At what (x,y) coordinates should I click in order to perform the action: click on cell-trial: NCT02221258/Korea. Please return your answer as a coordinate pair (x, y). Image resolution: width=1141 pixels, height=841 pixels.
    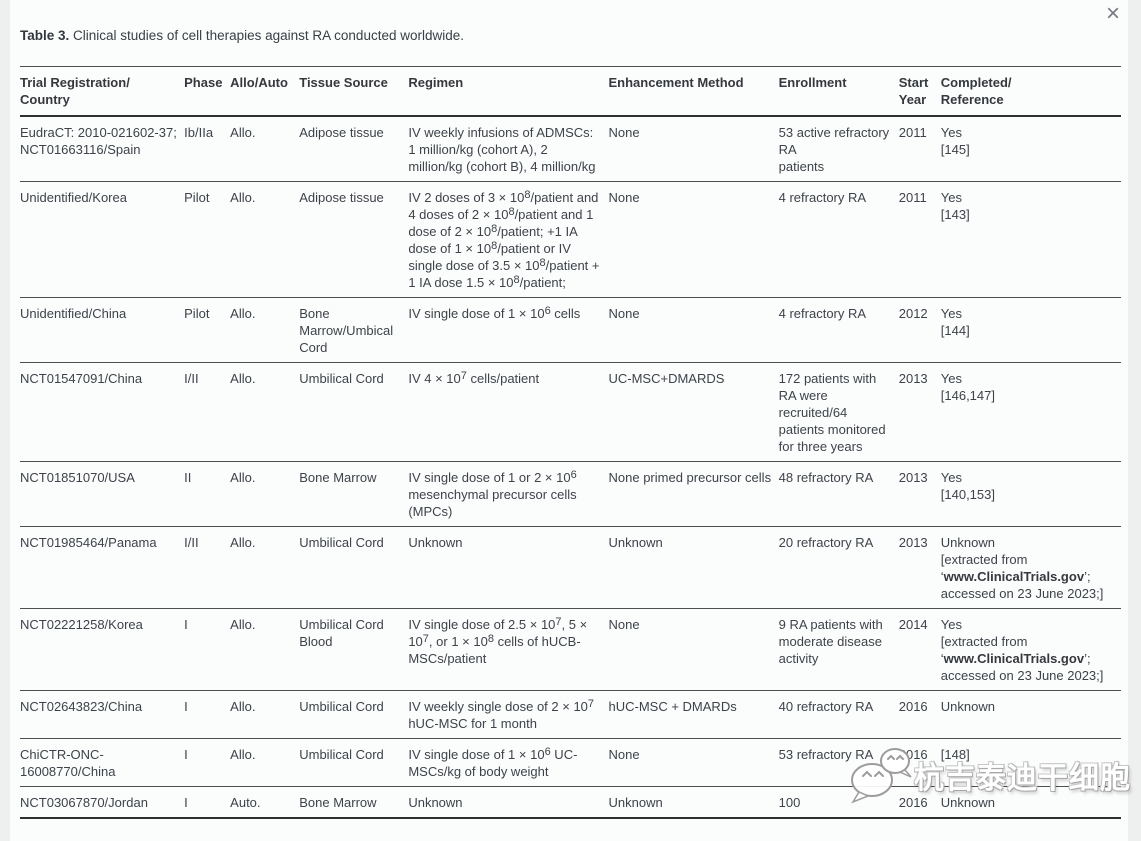
    Looking at the image, I should click on (102, 649).